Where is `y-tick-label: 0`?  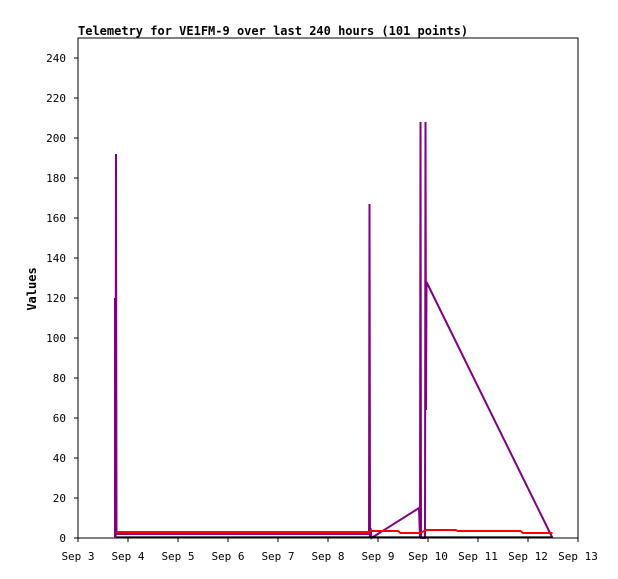
y-tick-label: 0 is located at coordinates (62, 538).